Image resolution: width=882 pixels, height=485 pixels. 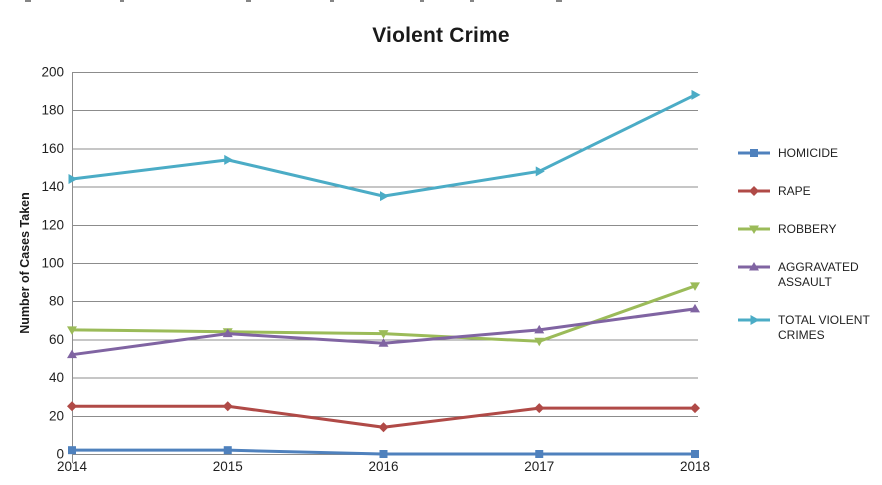 I want to click on y-tick-label: 180, so click(x=52, y=110).